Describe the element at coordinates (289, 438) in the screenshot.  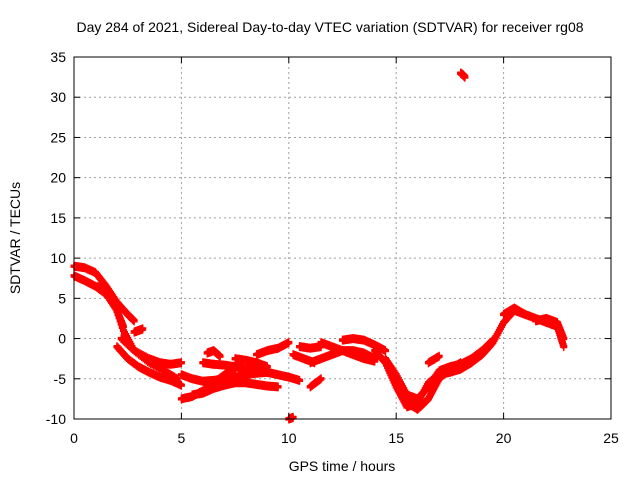
I see `x-tick-label: 10` at that location.